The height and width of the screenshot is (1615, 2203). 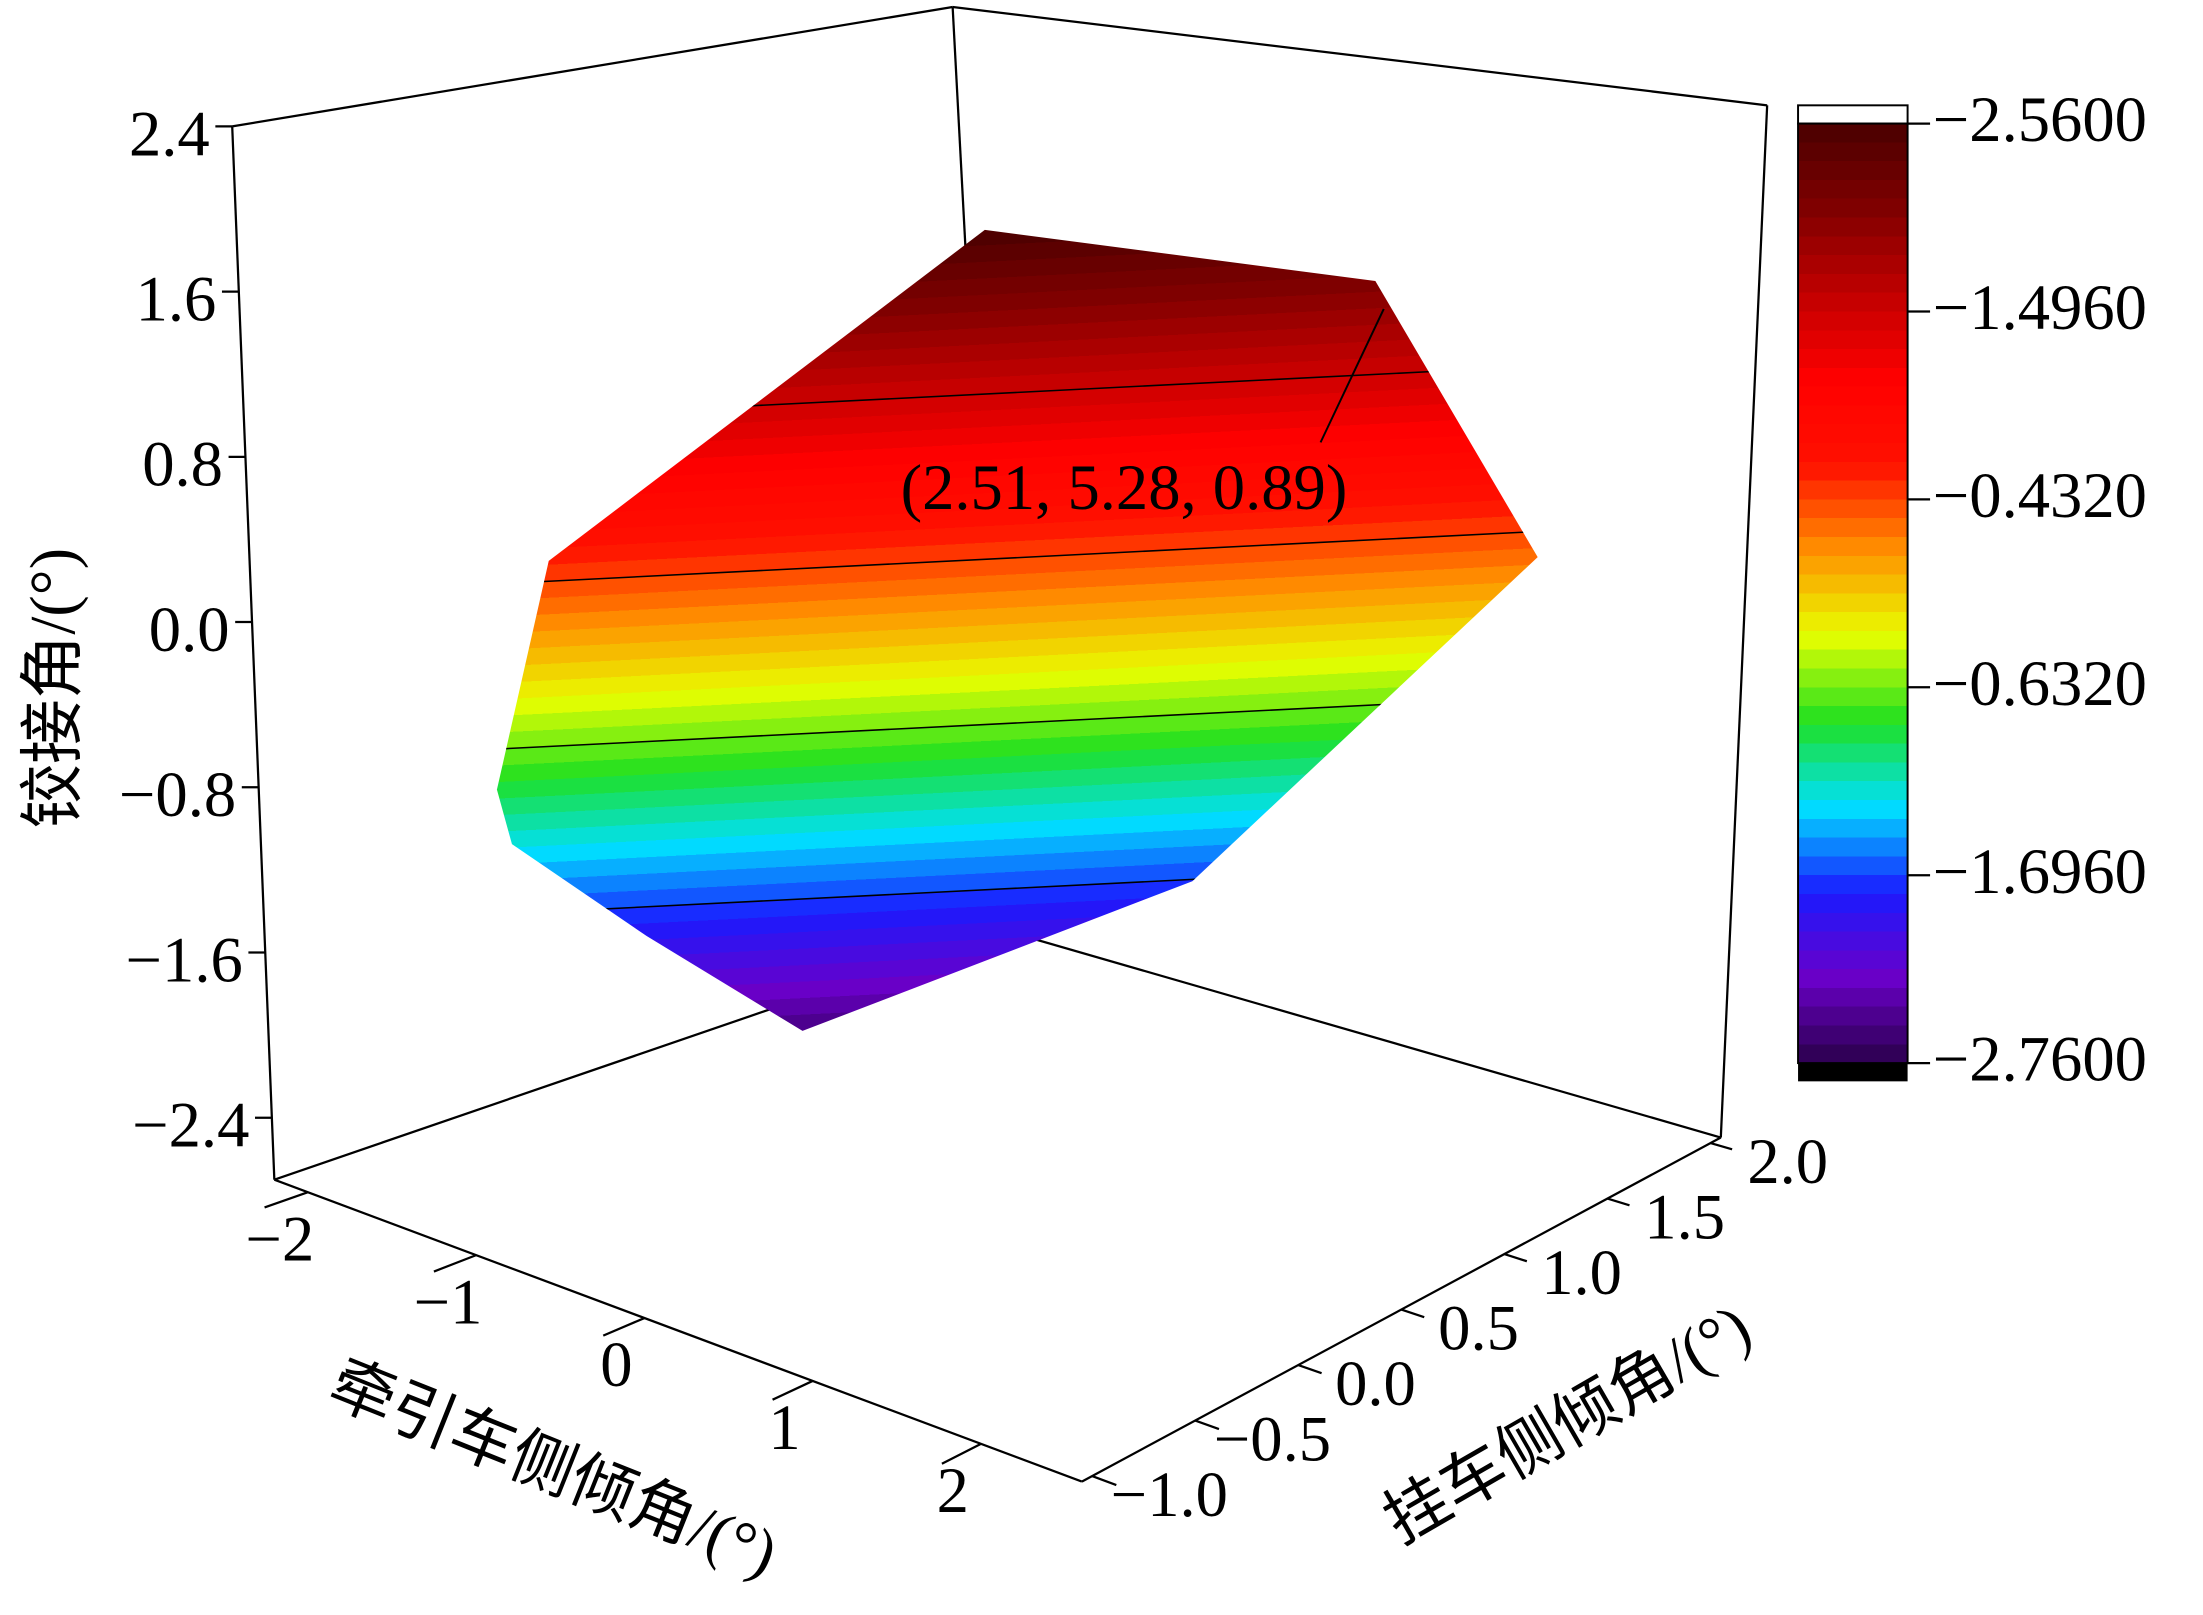 I want to click on colorbar-tick-label: −1.6960, so click(x=2040, y=871).